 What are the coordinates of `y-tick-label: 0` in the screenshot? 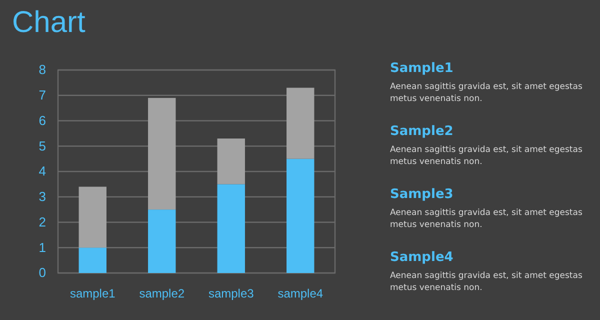 It's located at (42, 272).